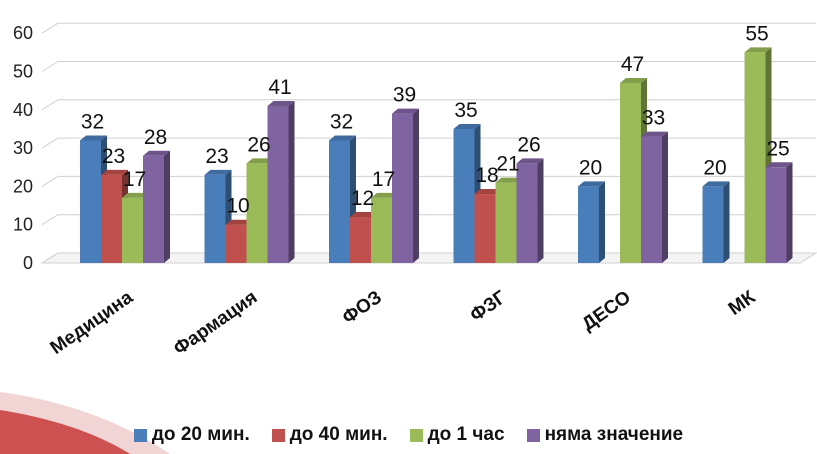 The height and width of the screenshot is (454, 817). Describe the element at coordinates (486, 175) in the screenshot. I see `data-label-4-2: 18` at that location.